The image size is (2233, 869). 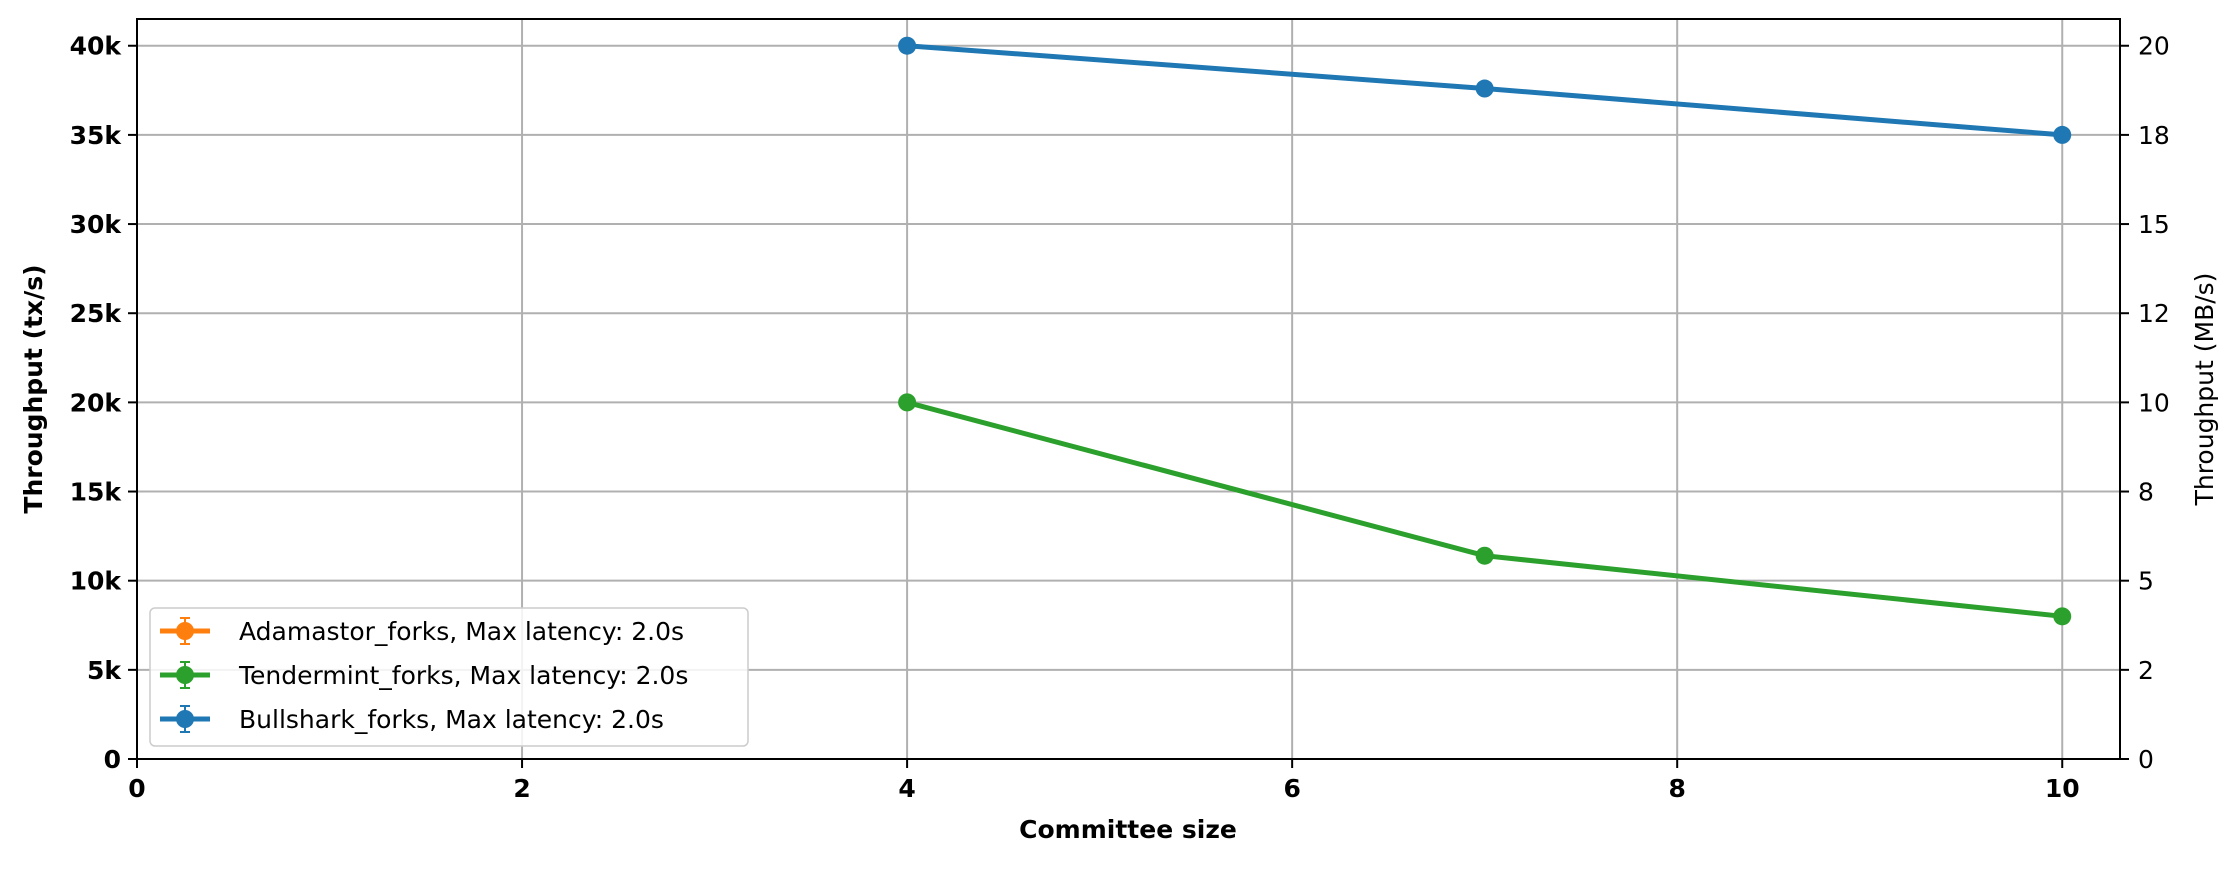 I want to click on x-tick-label: 2, so click(x=521, y=788).